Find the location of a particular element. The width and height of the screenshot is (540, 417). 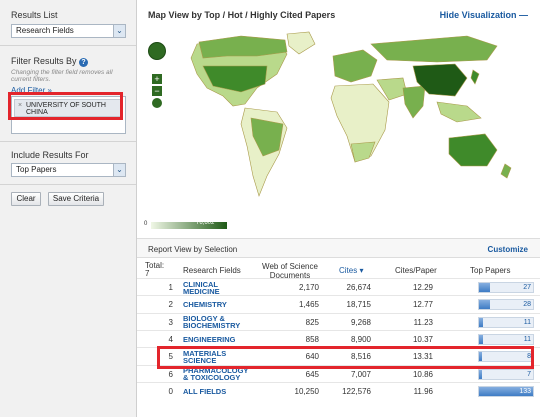

legend-gradient is located at coordinates (189, 225).